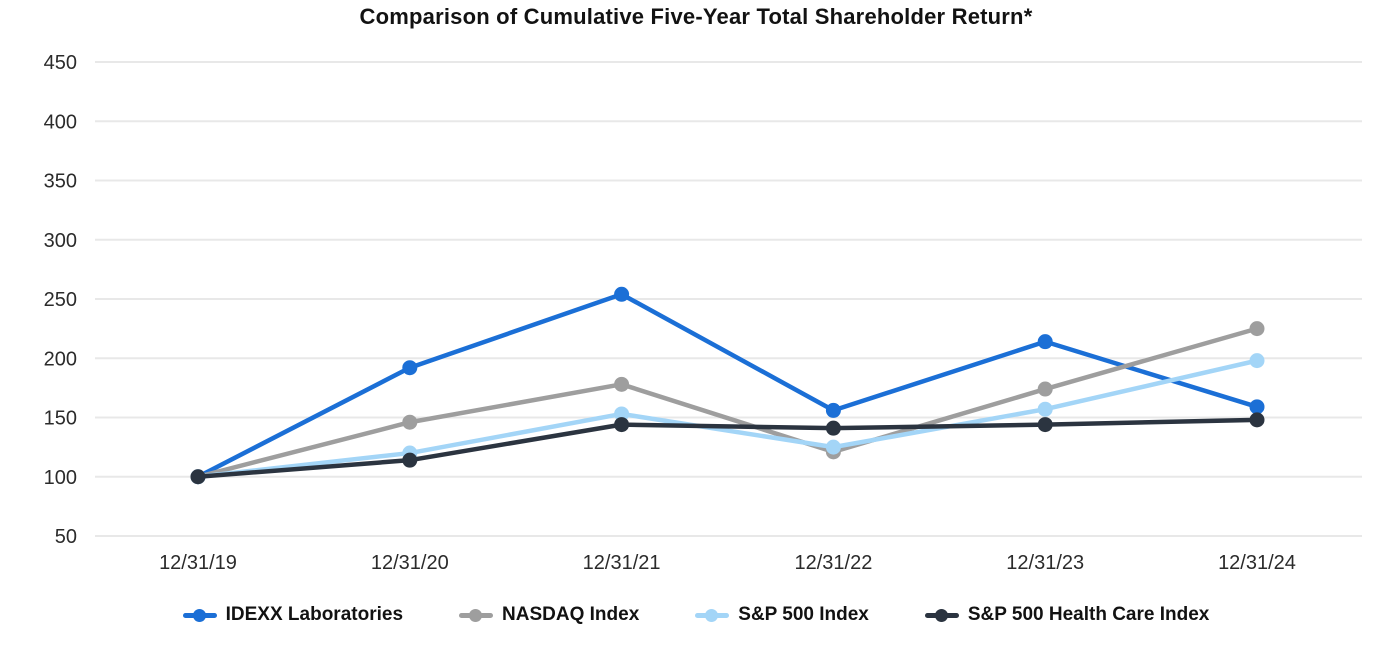 The height and width of the screenshot is (672, 1392). I want to click on legend-item-s-p-500-index: S&P 500 Index, so click(782, 615).